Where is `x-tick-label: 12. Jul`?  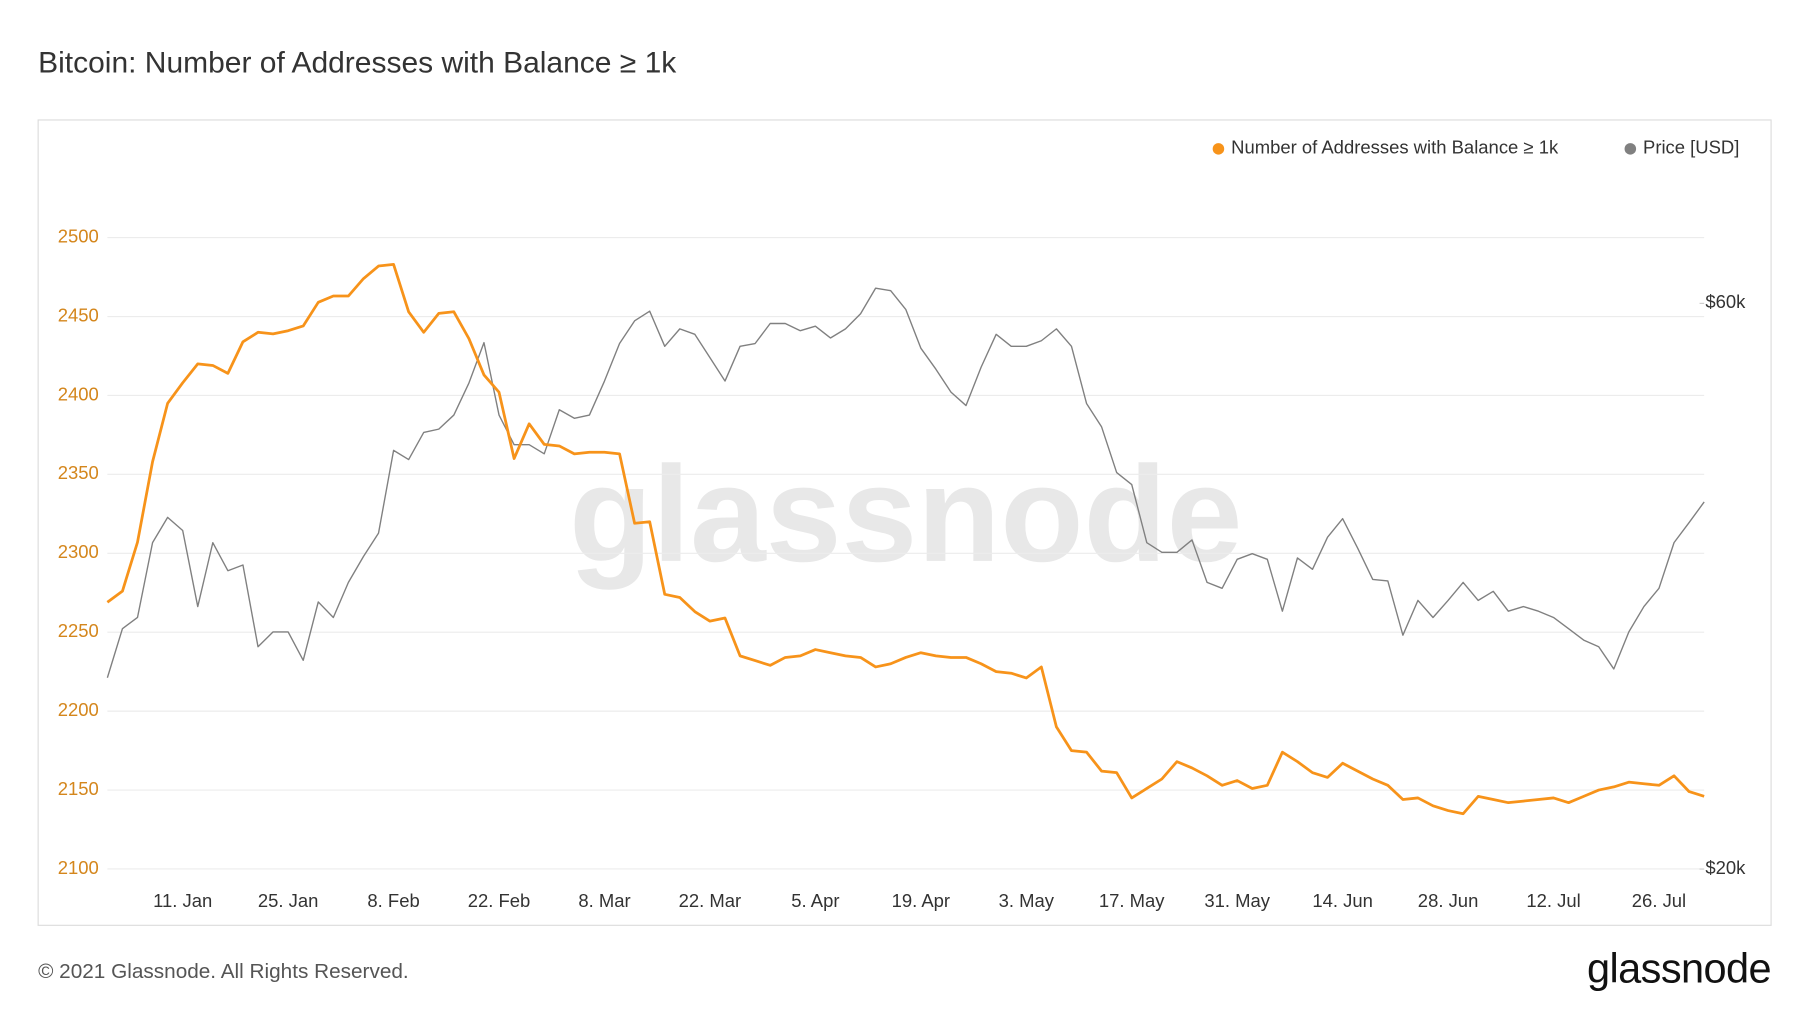
x-tick-label: 12. Jul is located at coordinates (1553, 900).